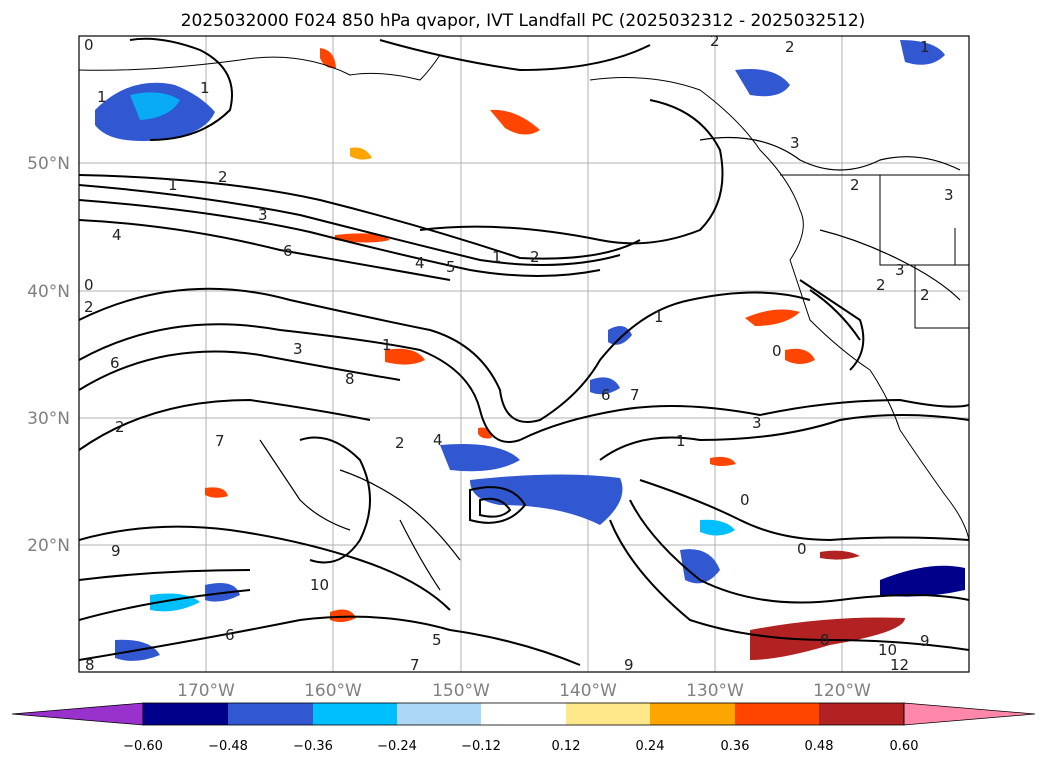 This screenshot has height=765, width=1047. What do you see at coordinates (143, 746) in the screenshot?
I see `colorbar-tick-label: −0.60` at bounding box center [143, 746].